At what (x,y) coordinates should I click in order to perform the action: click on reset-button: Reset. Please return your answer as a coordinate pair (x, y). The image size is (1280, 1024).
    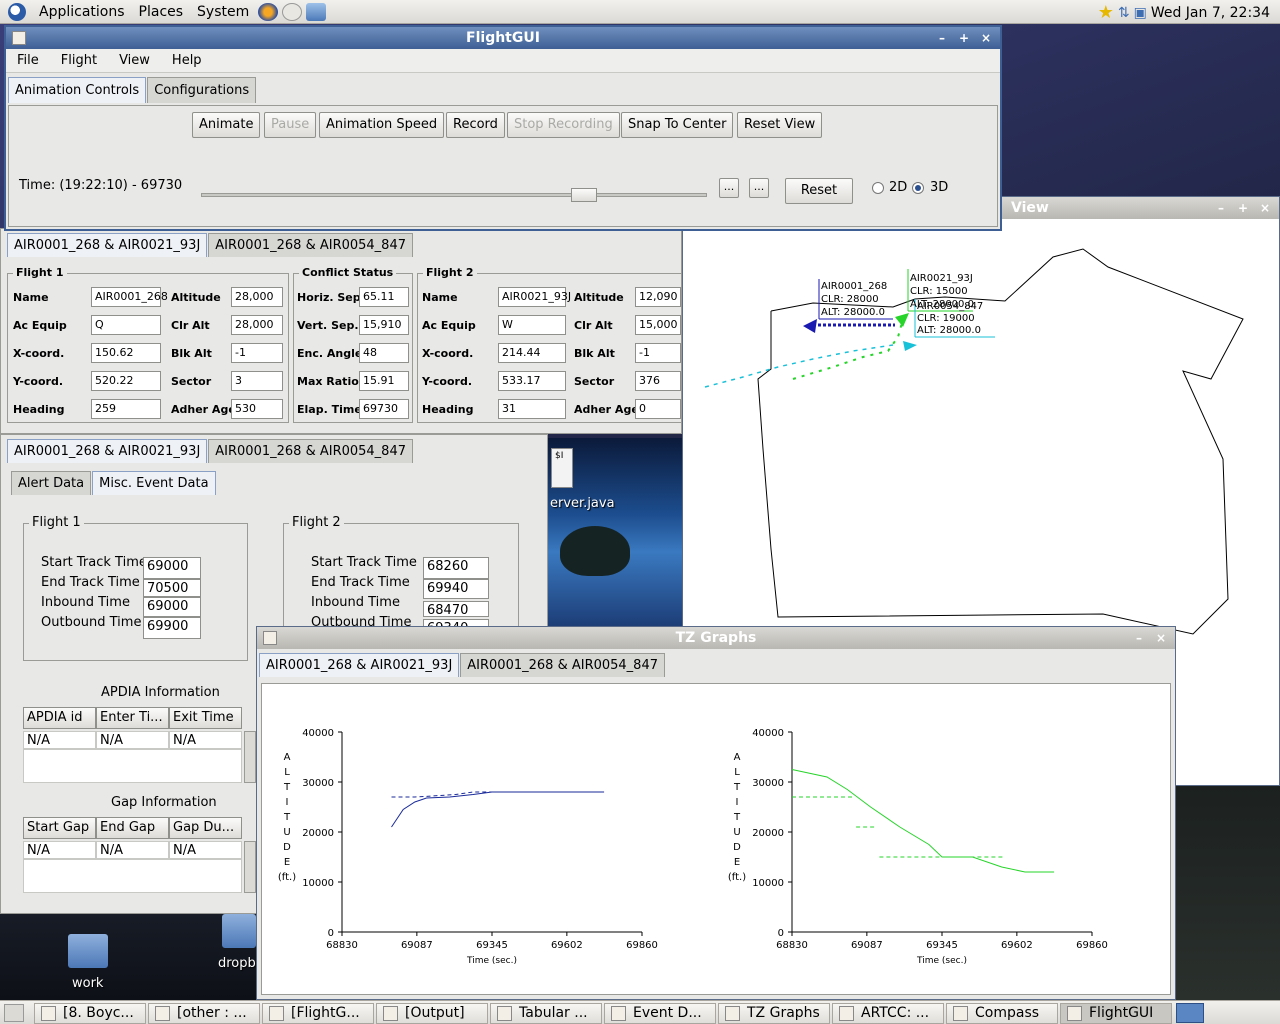
    Looking at the image, I should click on (819, 191).